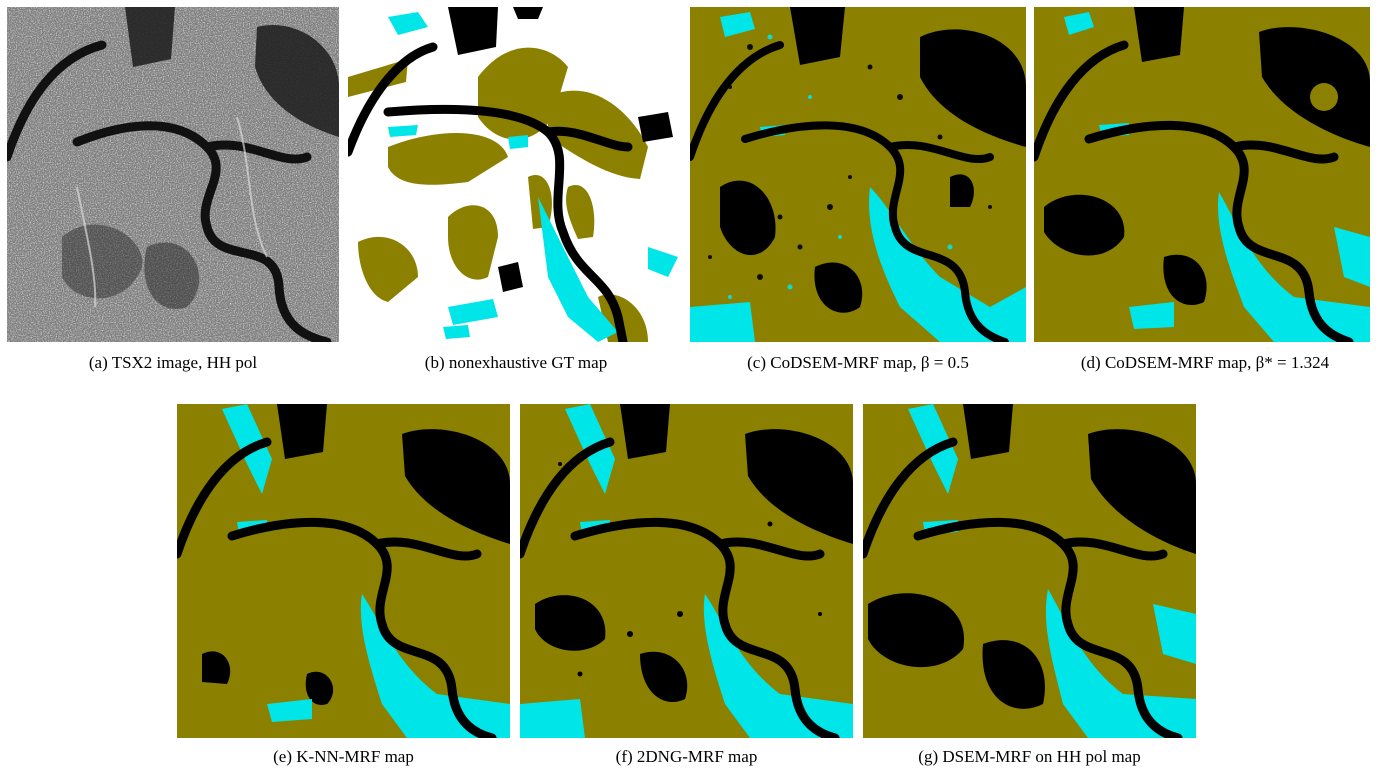  I want to click on caption-c-text: CoDSEM-MRF map, β = 0.5, so click(869, 362).